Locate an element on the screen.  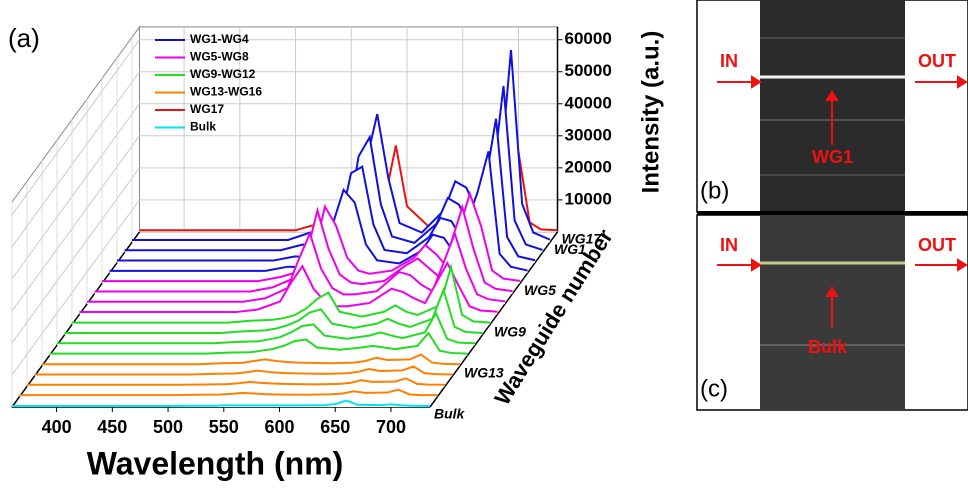
legend-label: Bulk is located at coordinates (203, 127).